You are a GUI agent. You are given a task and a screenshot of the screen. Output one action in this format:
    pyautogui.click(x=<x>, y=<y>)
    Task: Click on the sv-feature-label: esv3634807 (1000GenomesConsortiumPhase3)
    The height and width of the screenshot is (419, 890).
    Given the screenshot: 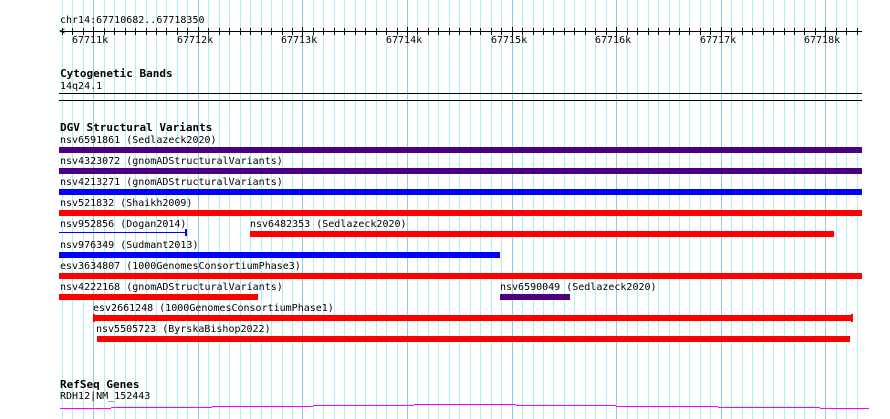 What is the action you would take?
    pyautogui.click(x=180, y=266)
    